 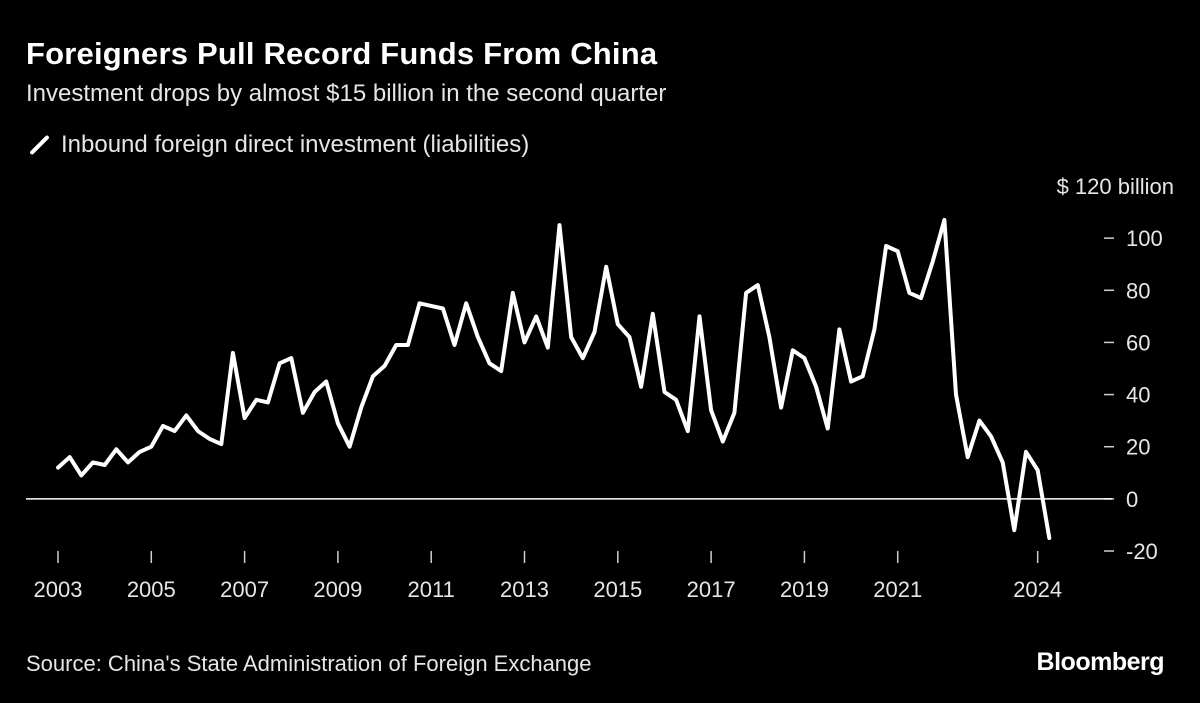 What do you see at coordinates (58, 589) in the screenshot?
I see `x-tick-label: 2003` at bounding box center [58, 589].